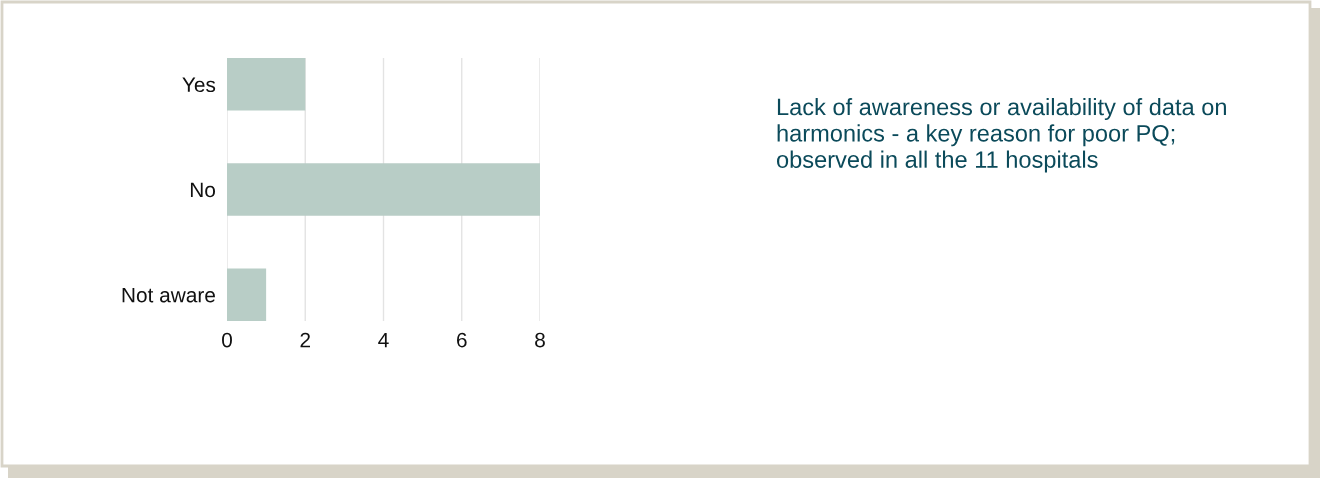  Describe the element at coordinates (199, 85) in the screenshot. I see `y-tick-label: Yes` at that location.